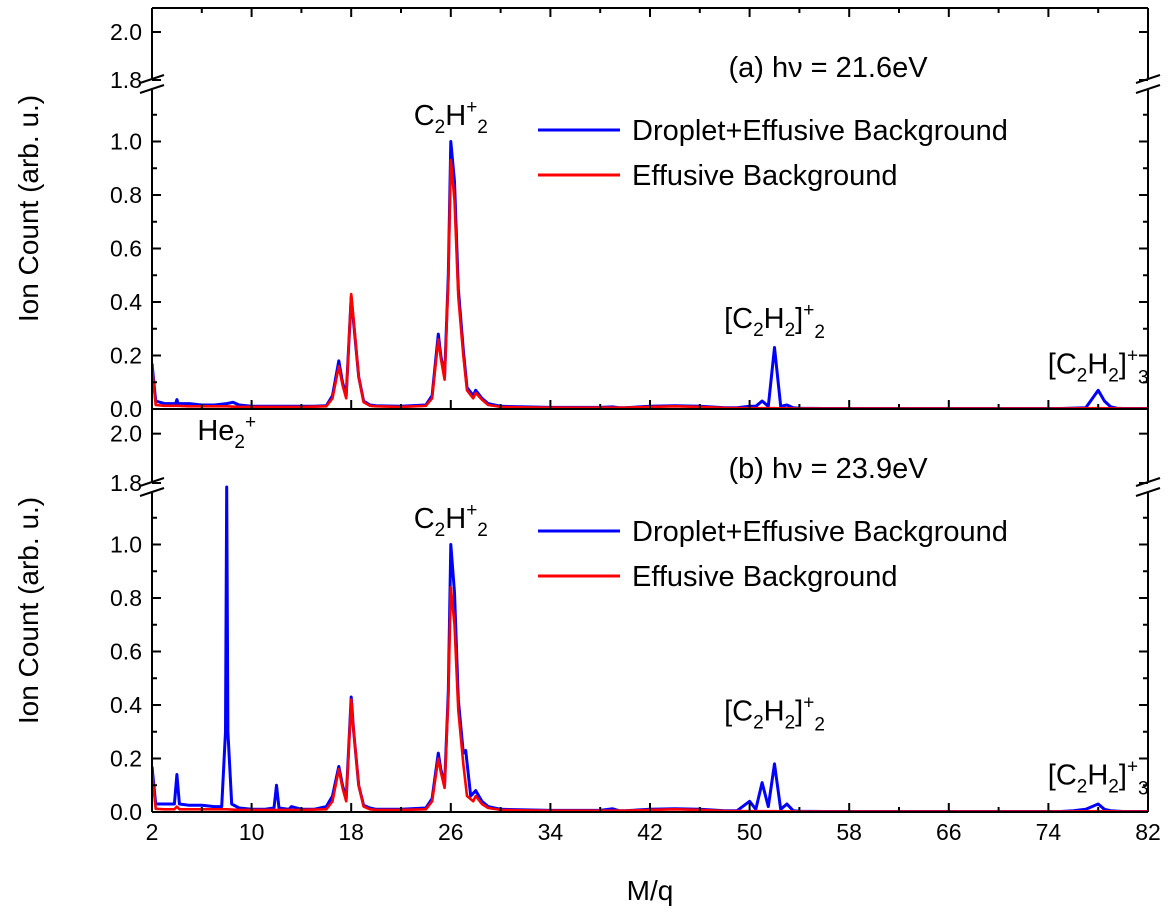 The image size is (1170, 919). I want to click on x-tick-label: 18, so click(351, 832).